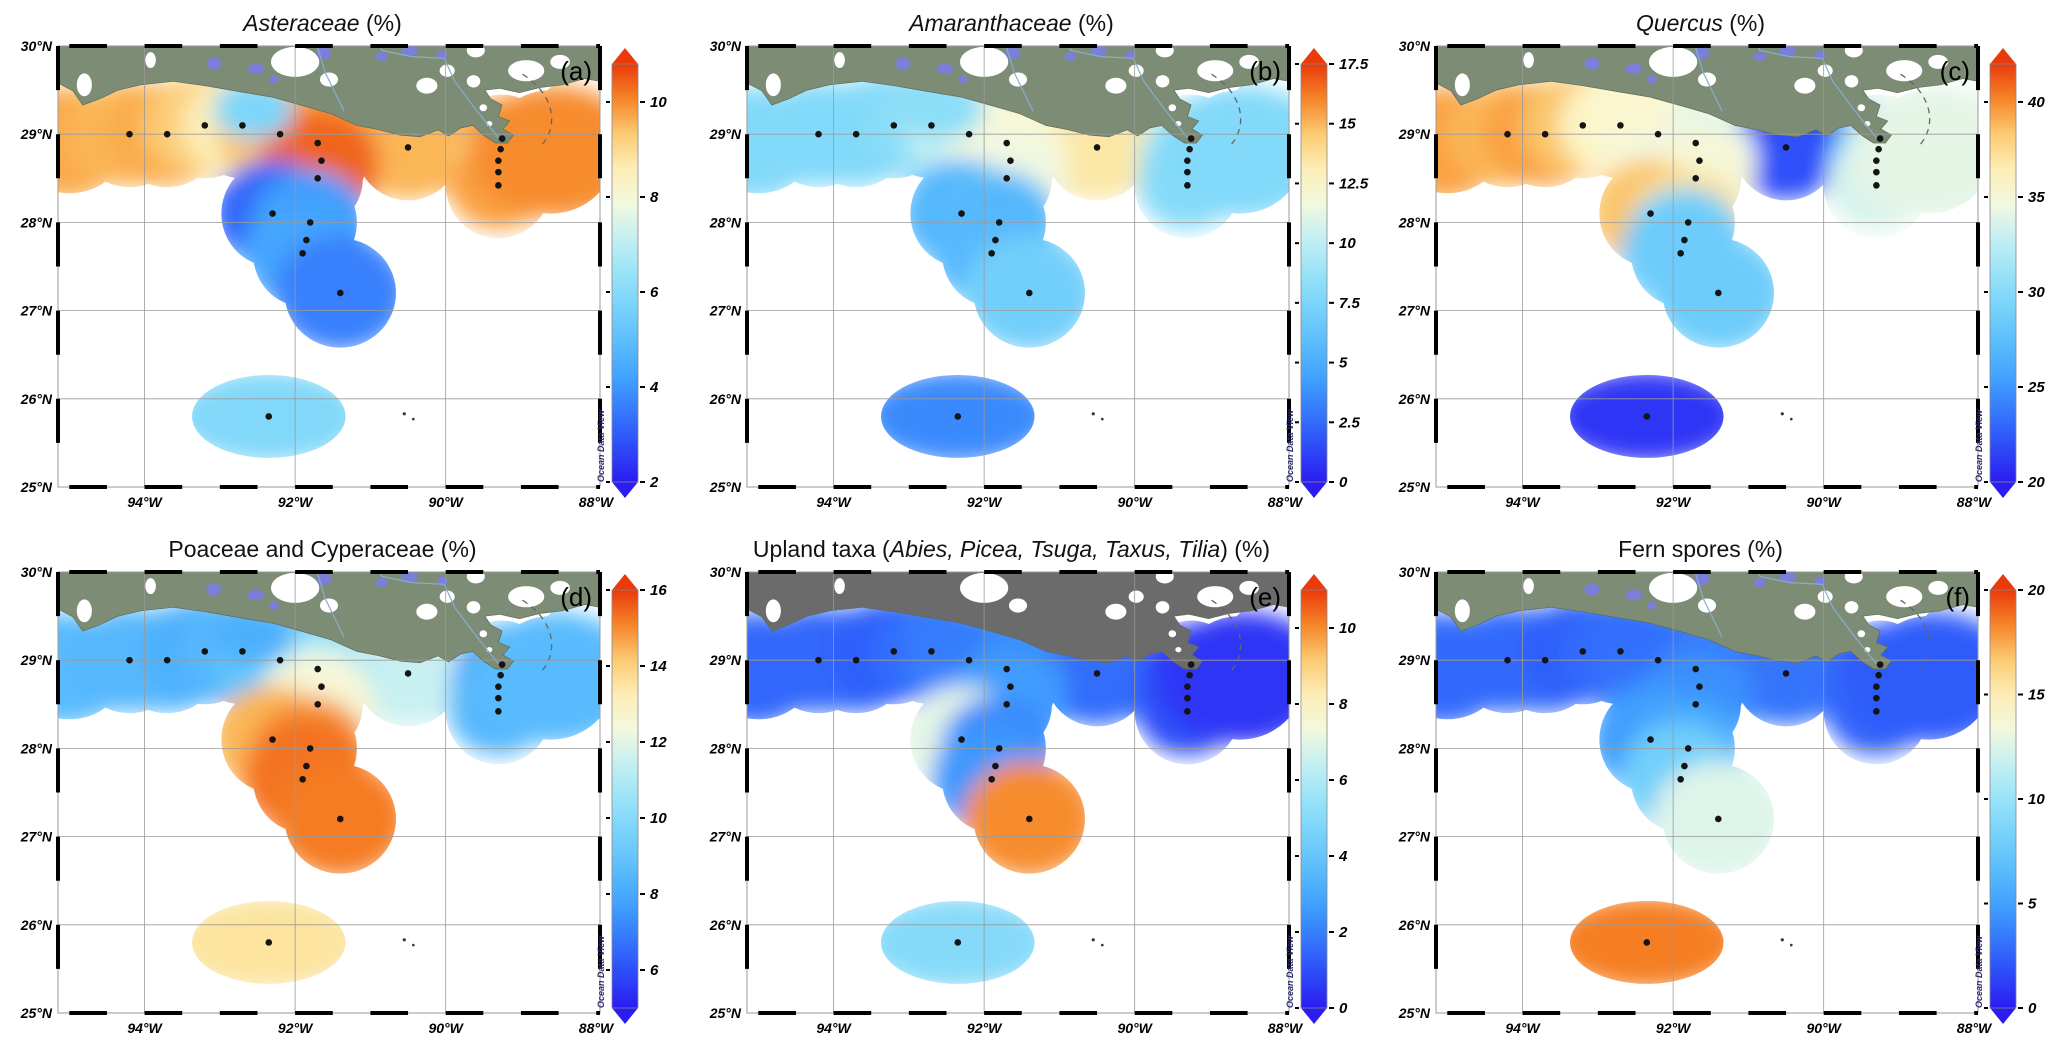 This screenshot has height=1053, width=2067. Describe the element at coordinates (333, 23) in the screenshot. I see `panel-title: Asteraceae (%)` at that location.